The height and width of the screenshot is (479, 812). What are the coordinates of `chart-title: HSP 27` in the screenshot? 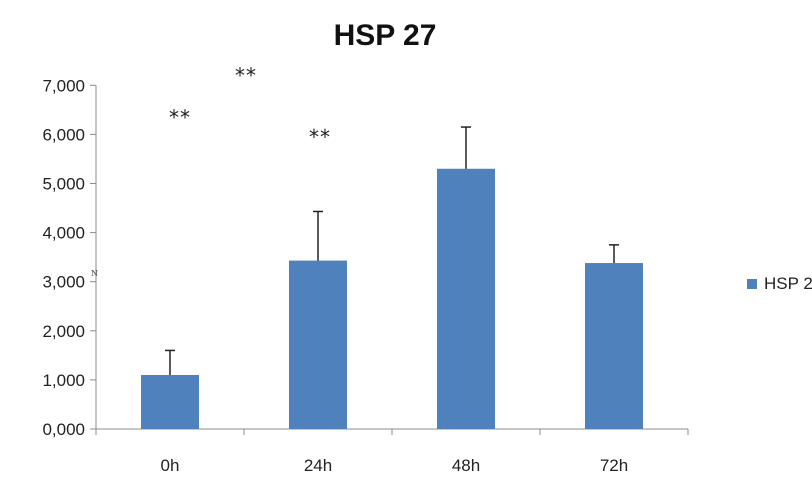 It's located at (385, 35).